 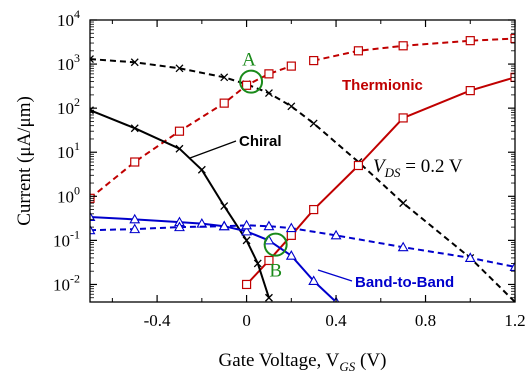 What do you see at coordinates (157, 320) in the screenshot?
I see `x-tick-label: -0.4` at bounding box center [157, 320].